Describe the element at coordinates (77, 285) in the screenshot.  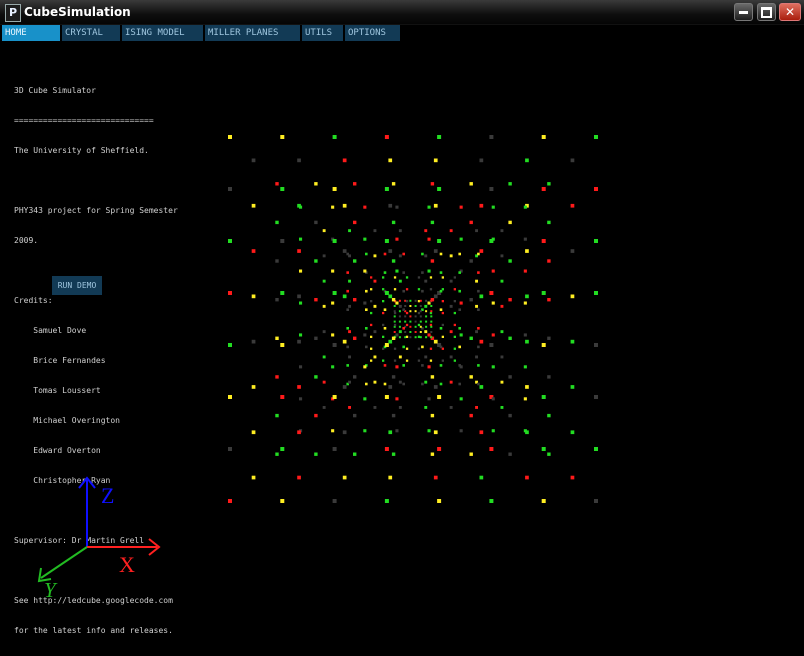
I see `run-demo-button: RUN DEMO` at that location.